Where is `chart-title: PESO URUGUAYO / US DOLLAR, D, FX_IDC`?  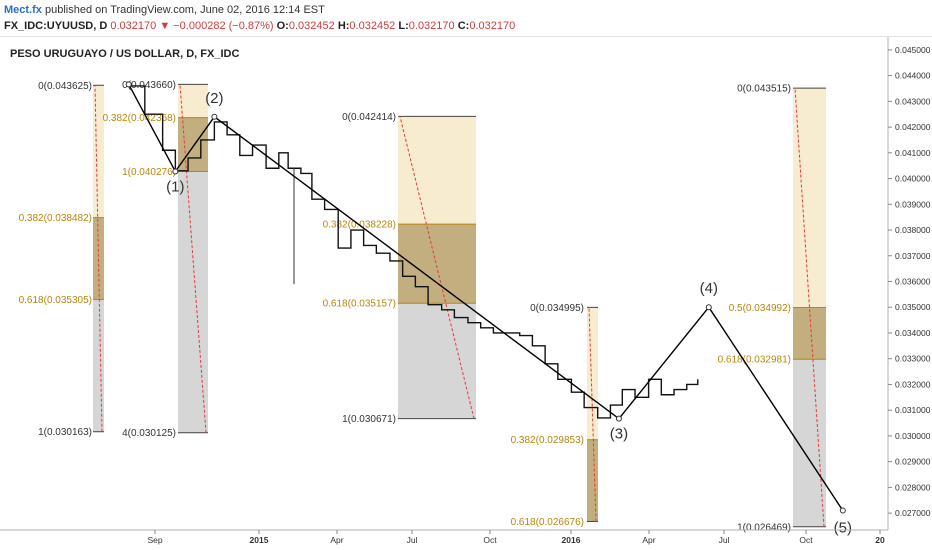
chart-title: PESO URUGUAYO / US DOLLAR, D, FX_IDC is located at coordinates (124, 54).